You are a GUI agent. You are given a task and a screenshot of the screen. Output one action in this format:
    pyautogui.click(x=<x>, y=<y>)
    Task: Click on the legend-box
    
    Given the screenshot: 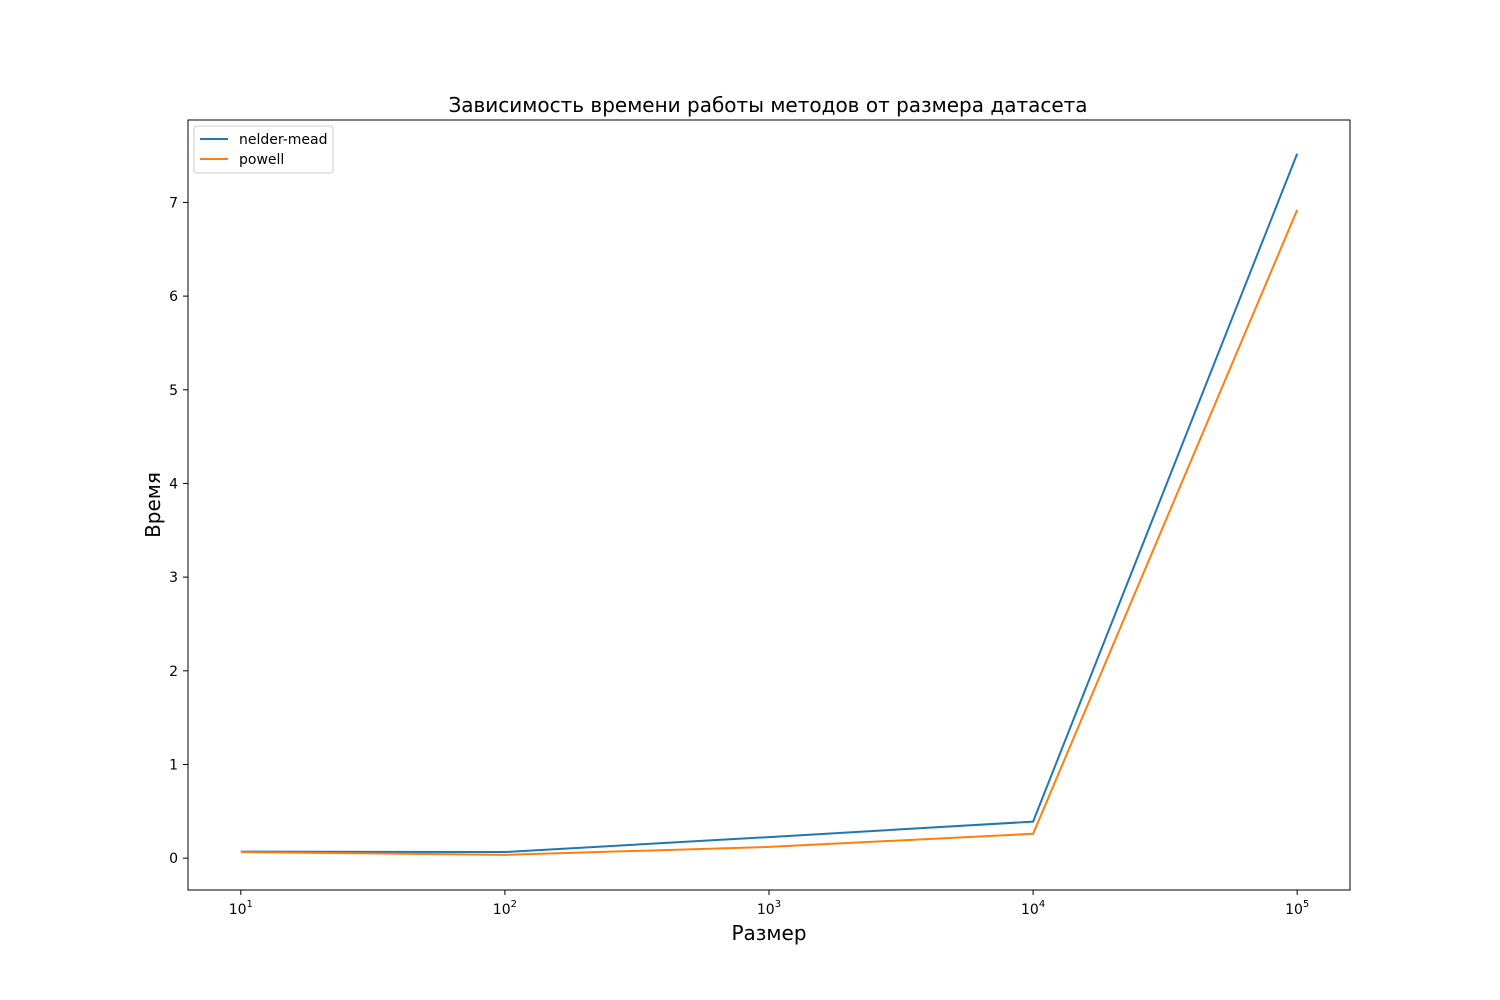 What is the action you would take?
    pyautogui.click(x=263, y=149)
    